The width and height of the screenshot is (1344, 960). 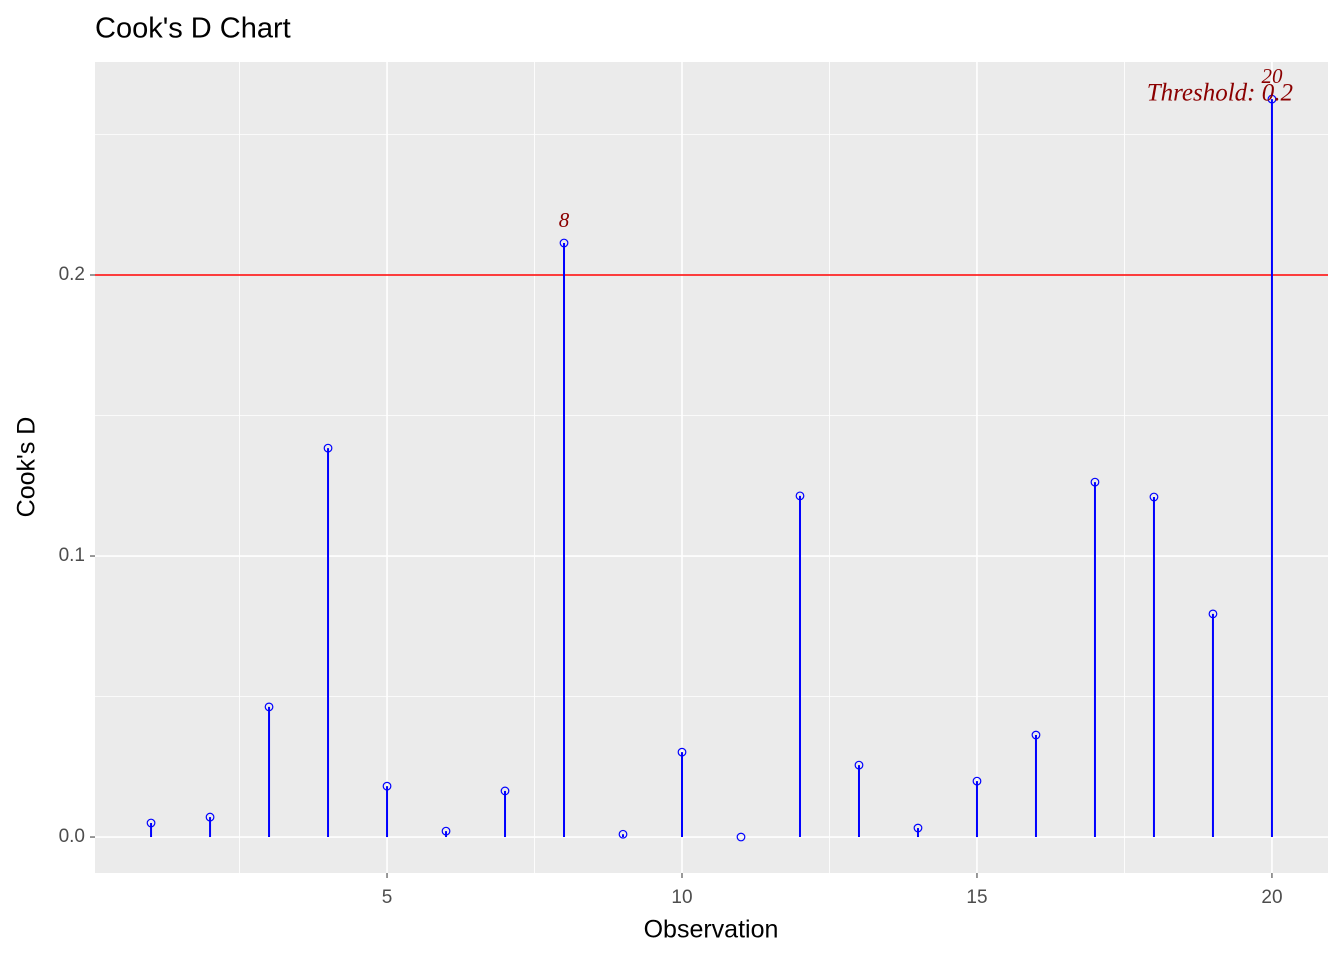 I want to click on x-tick-label: 10, so click(x=681, y=897).